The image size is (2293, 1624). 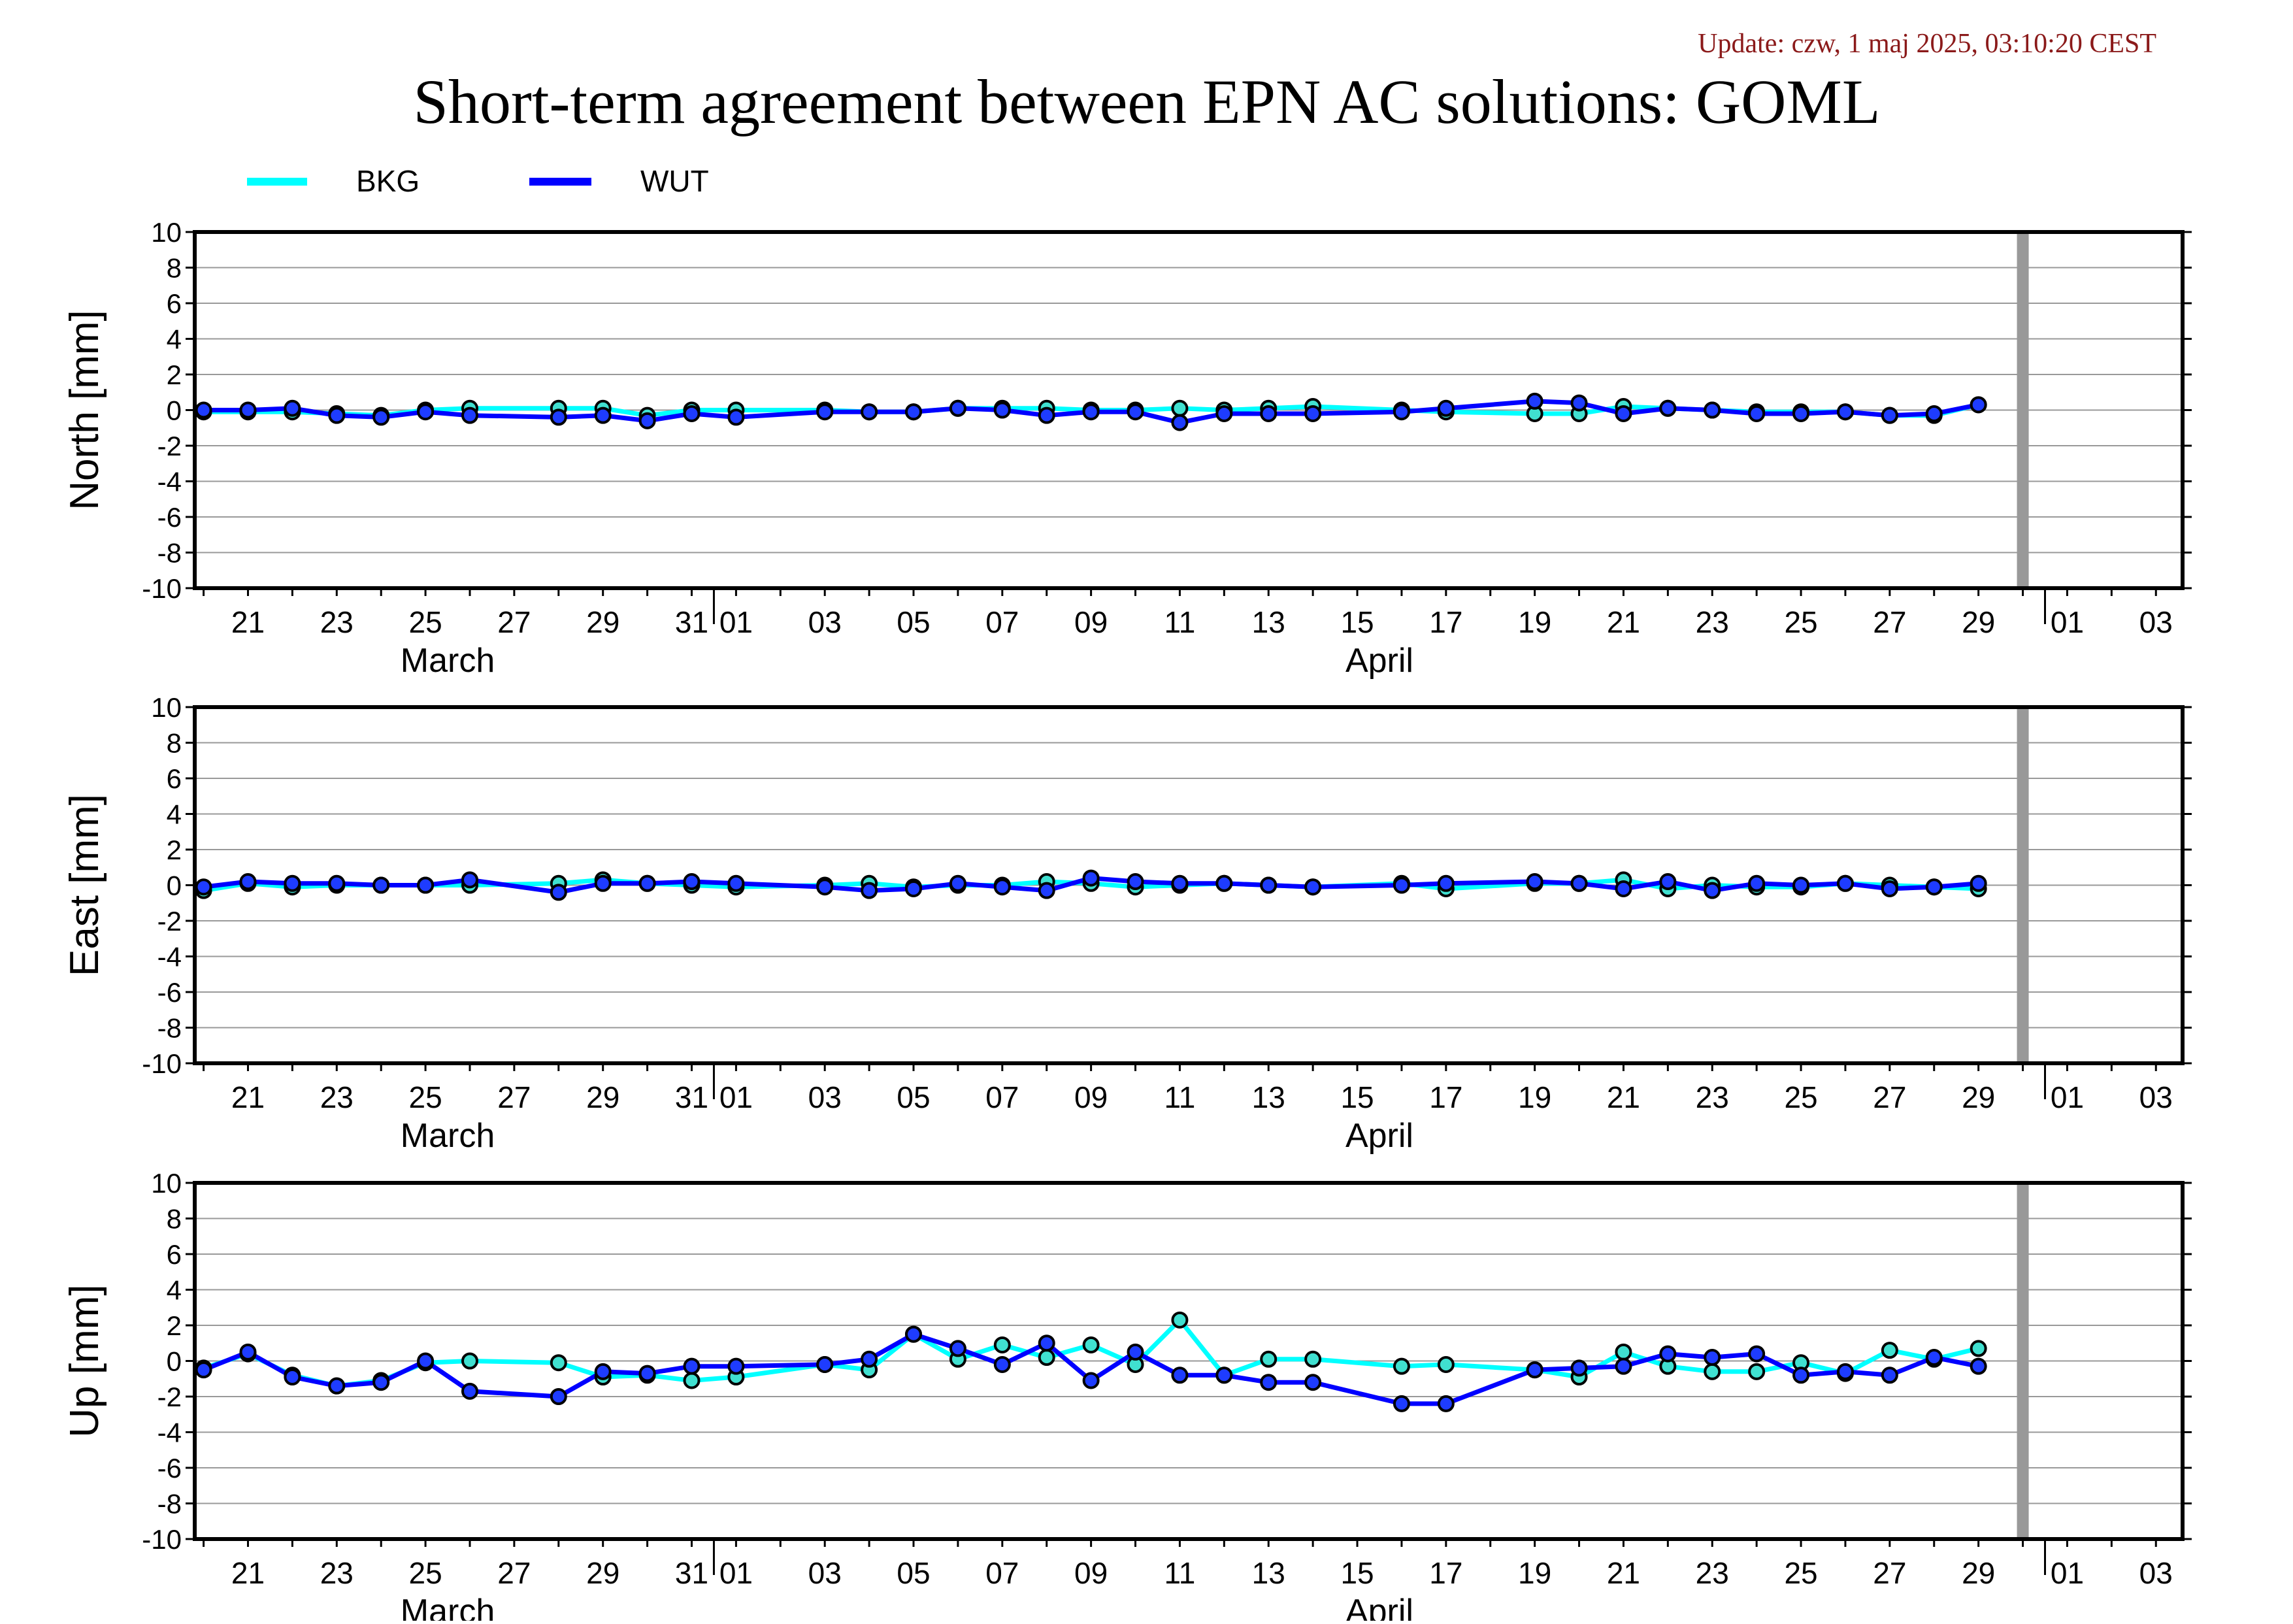 What do you see at coordinates (2156, 622) in the screenshot?
I see `x-tick-label: 03` at bounding box center [2156, 622].